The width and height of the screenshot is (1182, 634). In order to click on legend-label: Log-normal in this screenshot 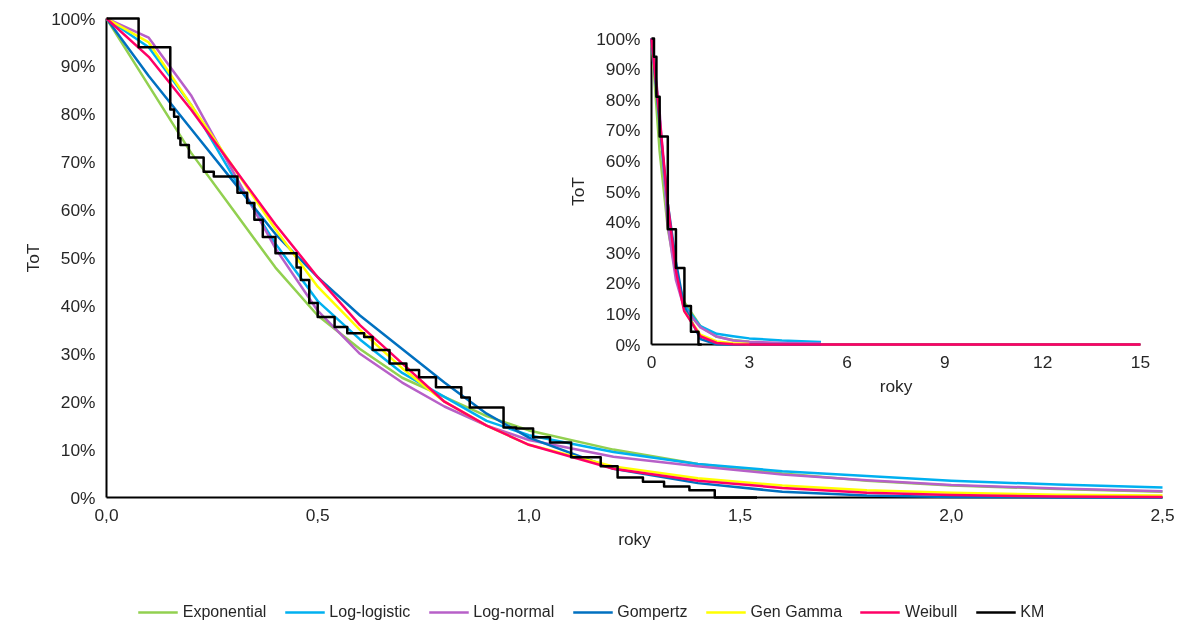, I will do `click(514, 612)`.